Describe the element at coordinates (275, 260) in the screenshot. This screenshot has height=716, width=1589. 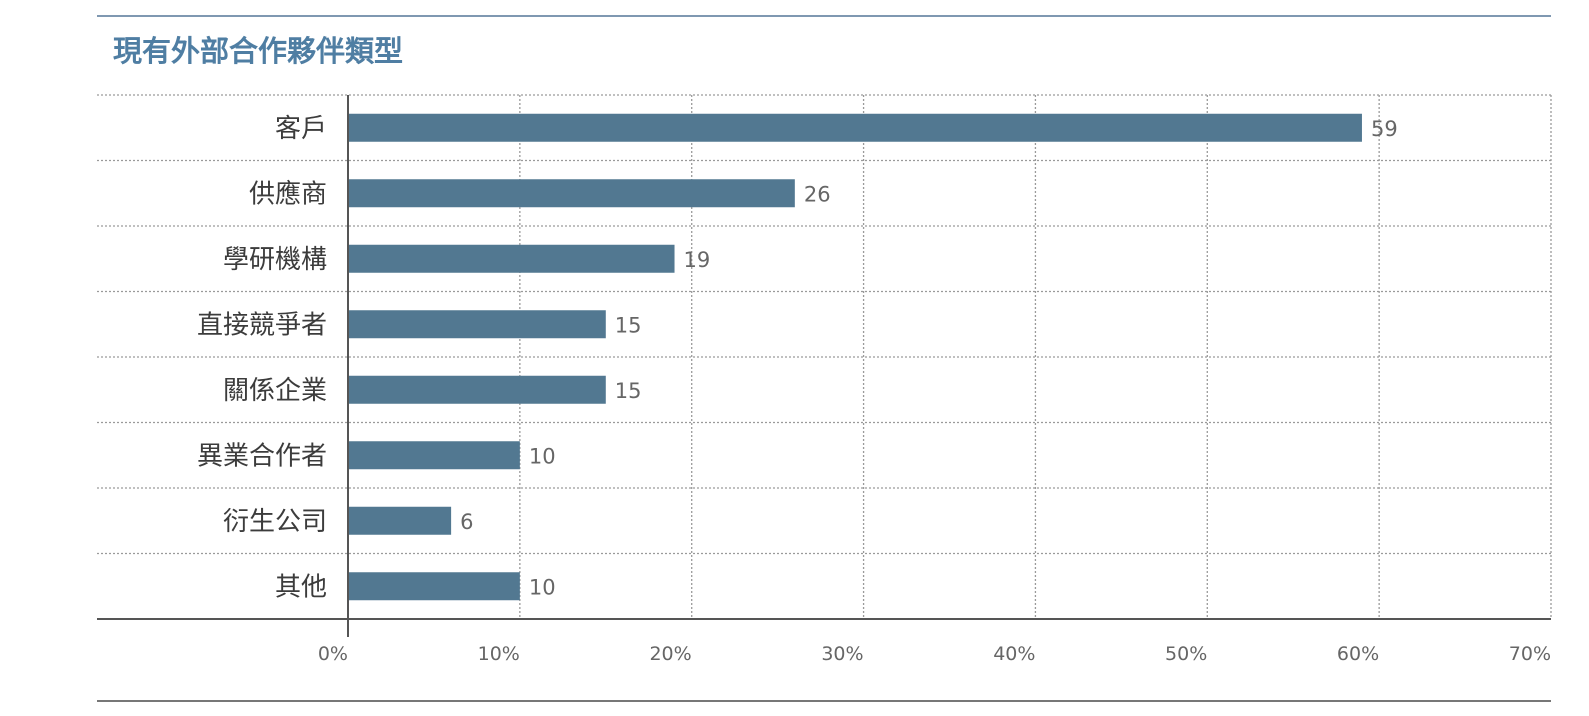
I see `category-label: 學研機構` at that location.